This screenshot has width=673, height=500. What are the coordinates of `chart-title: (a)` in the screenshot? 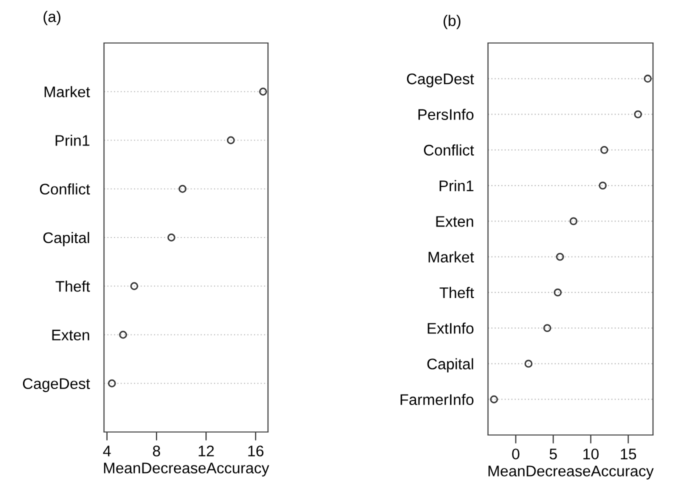 It's located at (52, 18).